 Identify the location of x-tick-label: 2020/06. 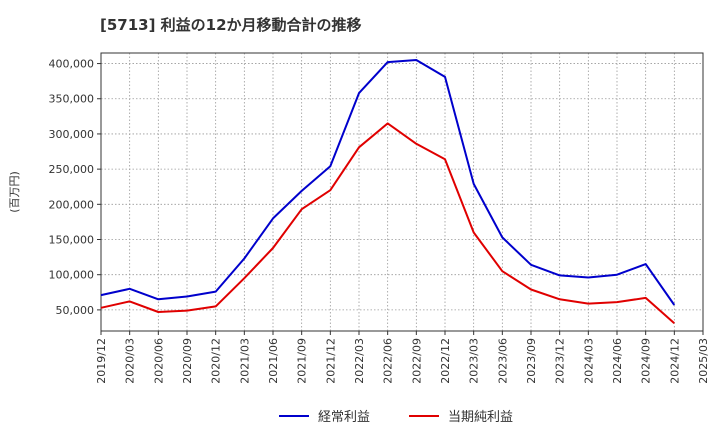
(158, 361).